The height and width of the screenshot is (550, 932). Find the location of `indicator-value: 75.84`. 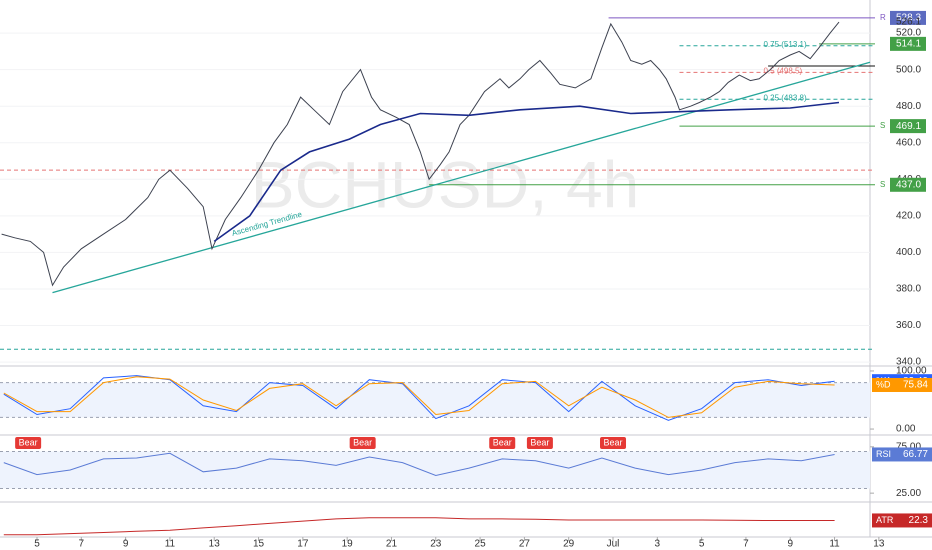

indicator-value: 75.84 is located at coordinates (915, 385).